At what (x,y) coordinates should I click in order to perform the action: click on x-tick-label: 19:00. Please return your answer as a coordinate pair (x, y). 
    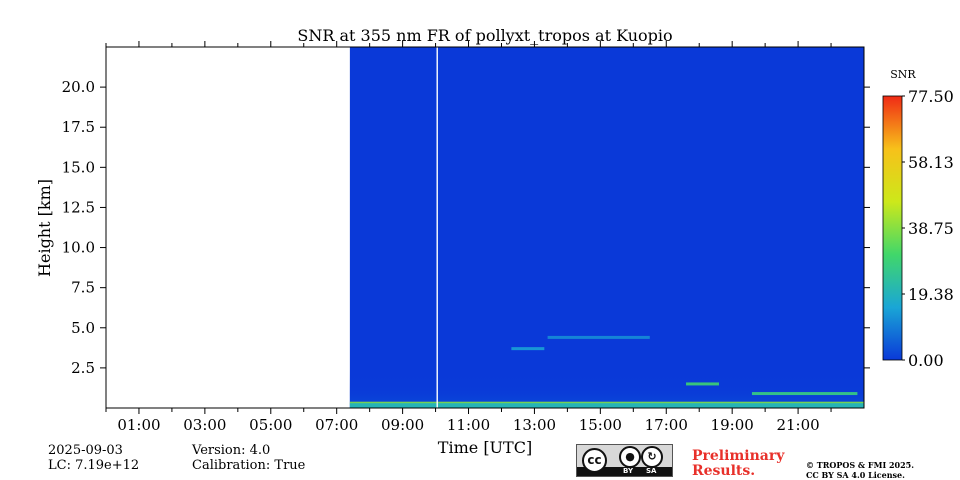
    Looking at the image, I should click on (732, 425).